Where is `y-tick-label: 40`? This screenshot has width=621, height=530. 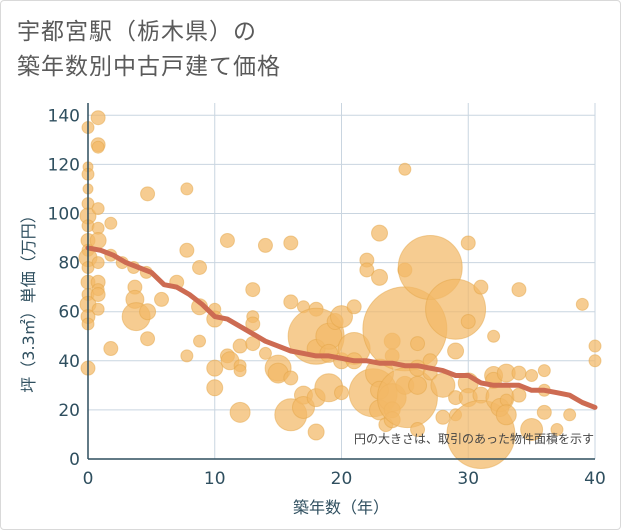
y-tick-label: 40 is located at coordinates (69, 362).